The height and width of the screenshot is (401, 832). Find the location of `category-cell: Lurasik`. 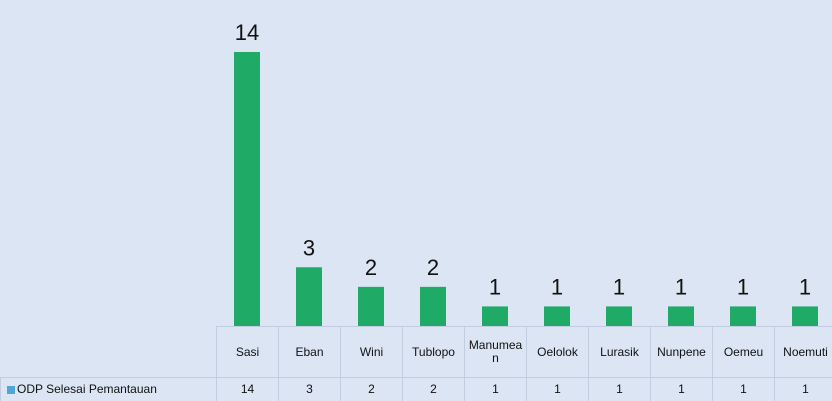

category-cell: Lurasik is located at coordinates (619, 351).